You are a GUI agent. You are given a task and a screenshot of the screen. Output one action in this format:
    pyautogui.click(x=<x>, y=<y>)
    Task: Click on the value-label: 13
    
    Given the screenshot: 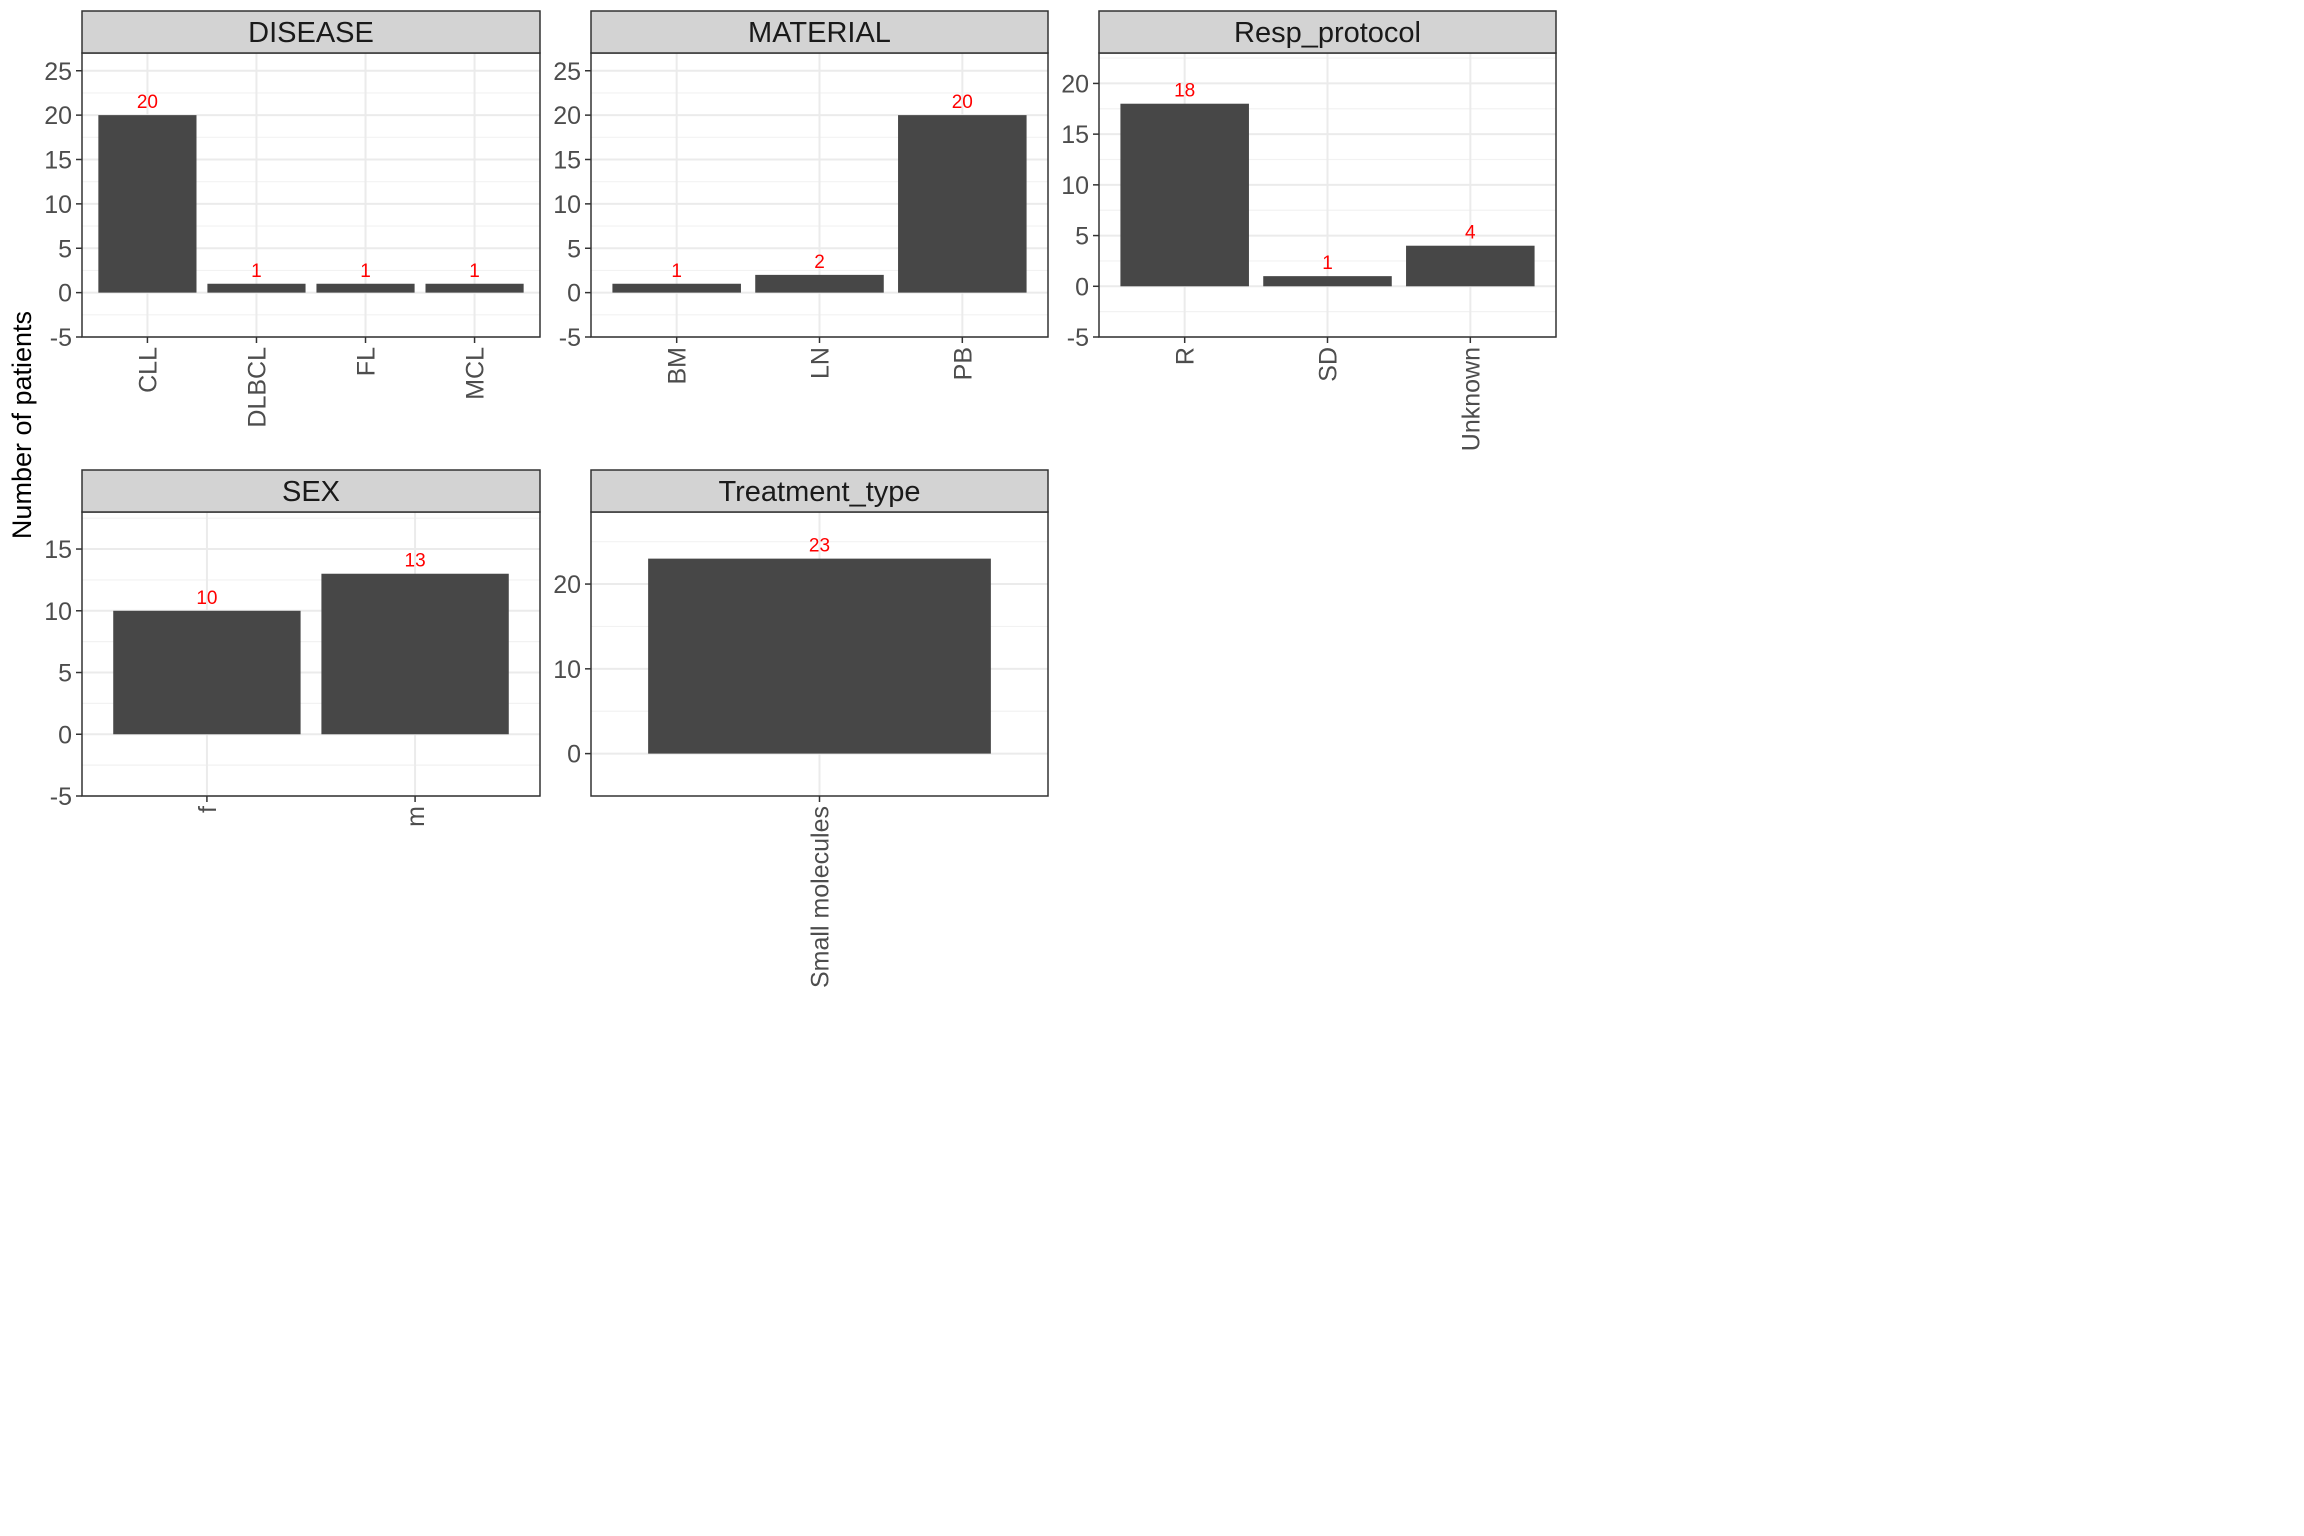 What is the action you would take?
    pyautogui.click(x=415, y=561)
    